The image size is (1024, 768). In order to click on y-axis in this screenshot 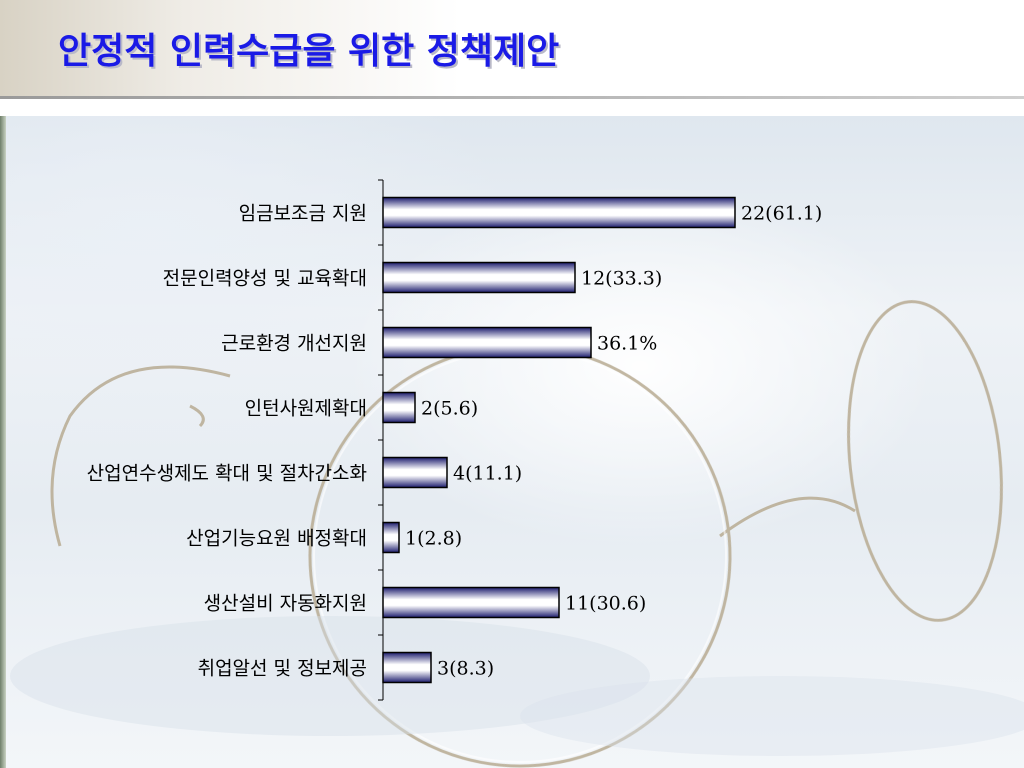, I will do `click(381, 440)`.